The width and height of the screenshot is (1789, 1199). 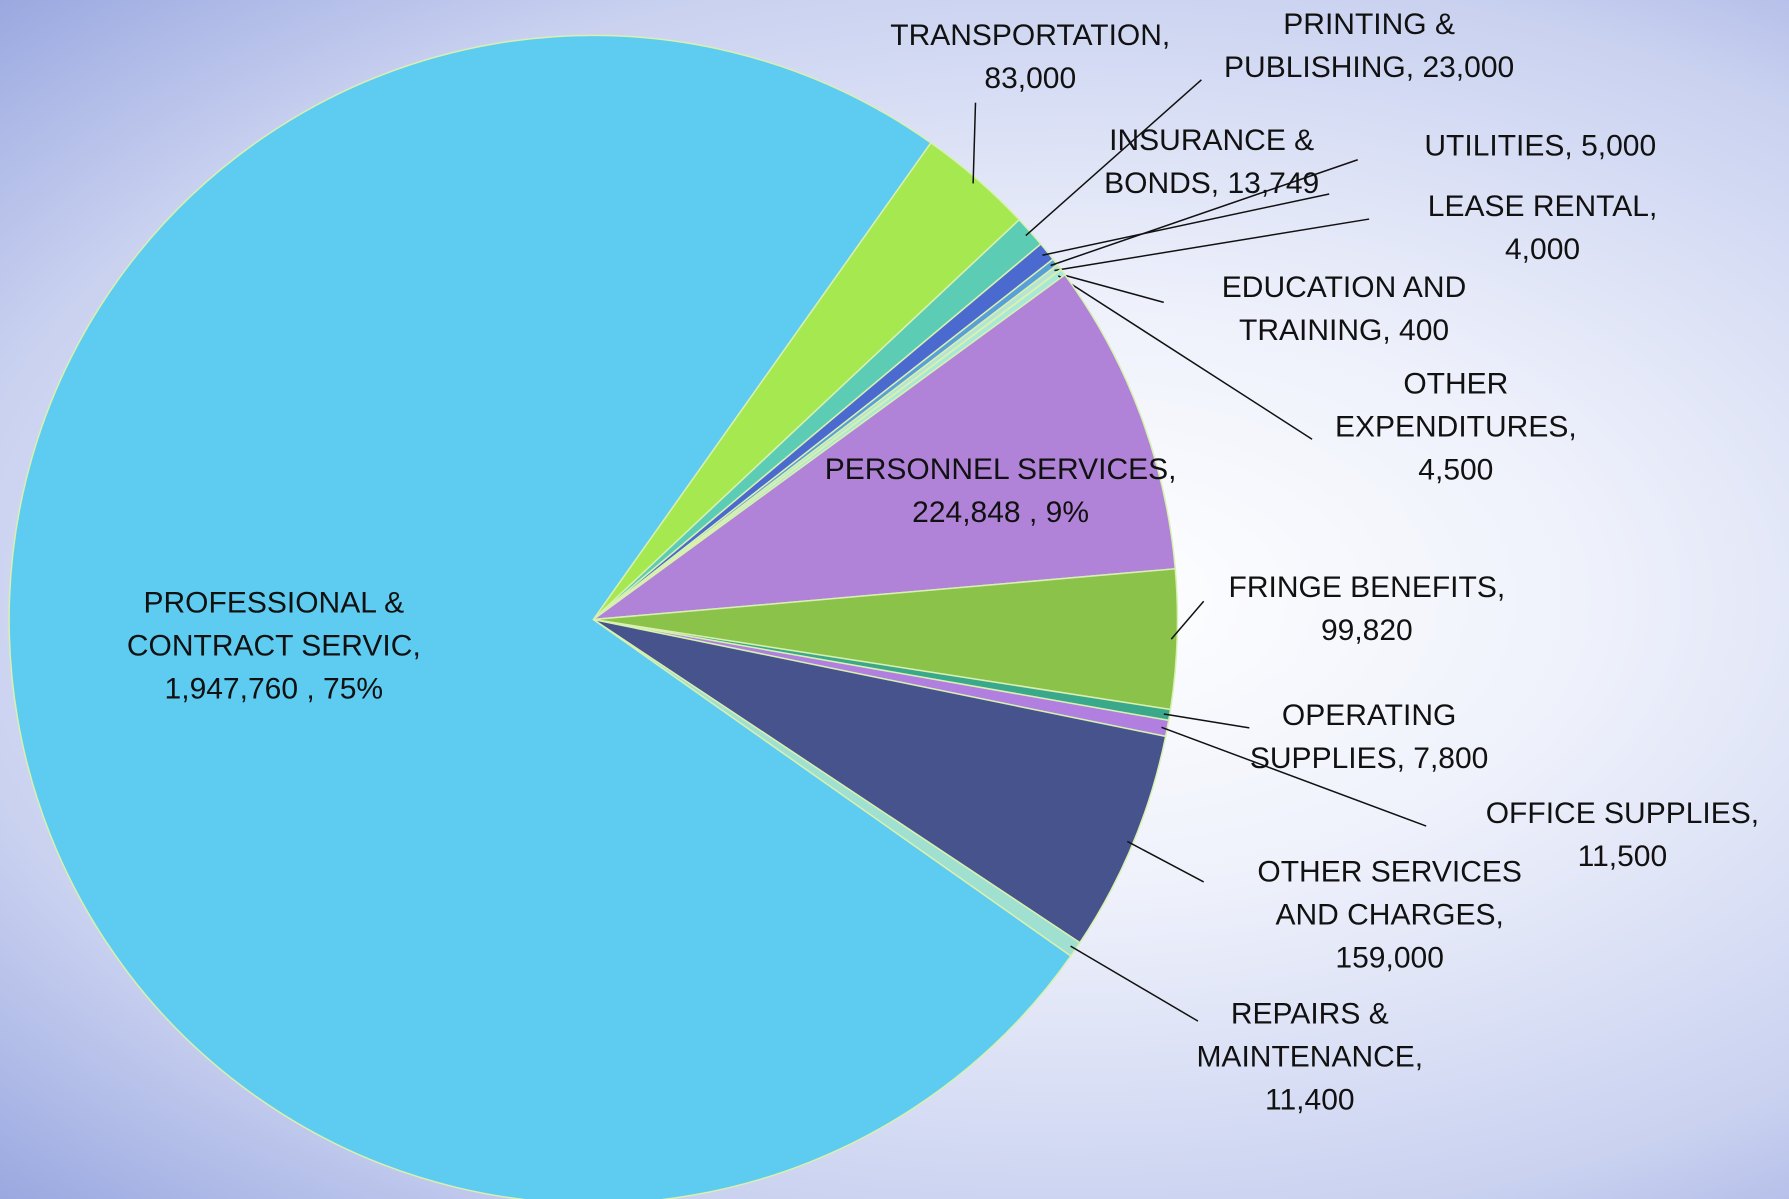 I want to click on value-label: 224,848, so click(x=966, y=512).